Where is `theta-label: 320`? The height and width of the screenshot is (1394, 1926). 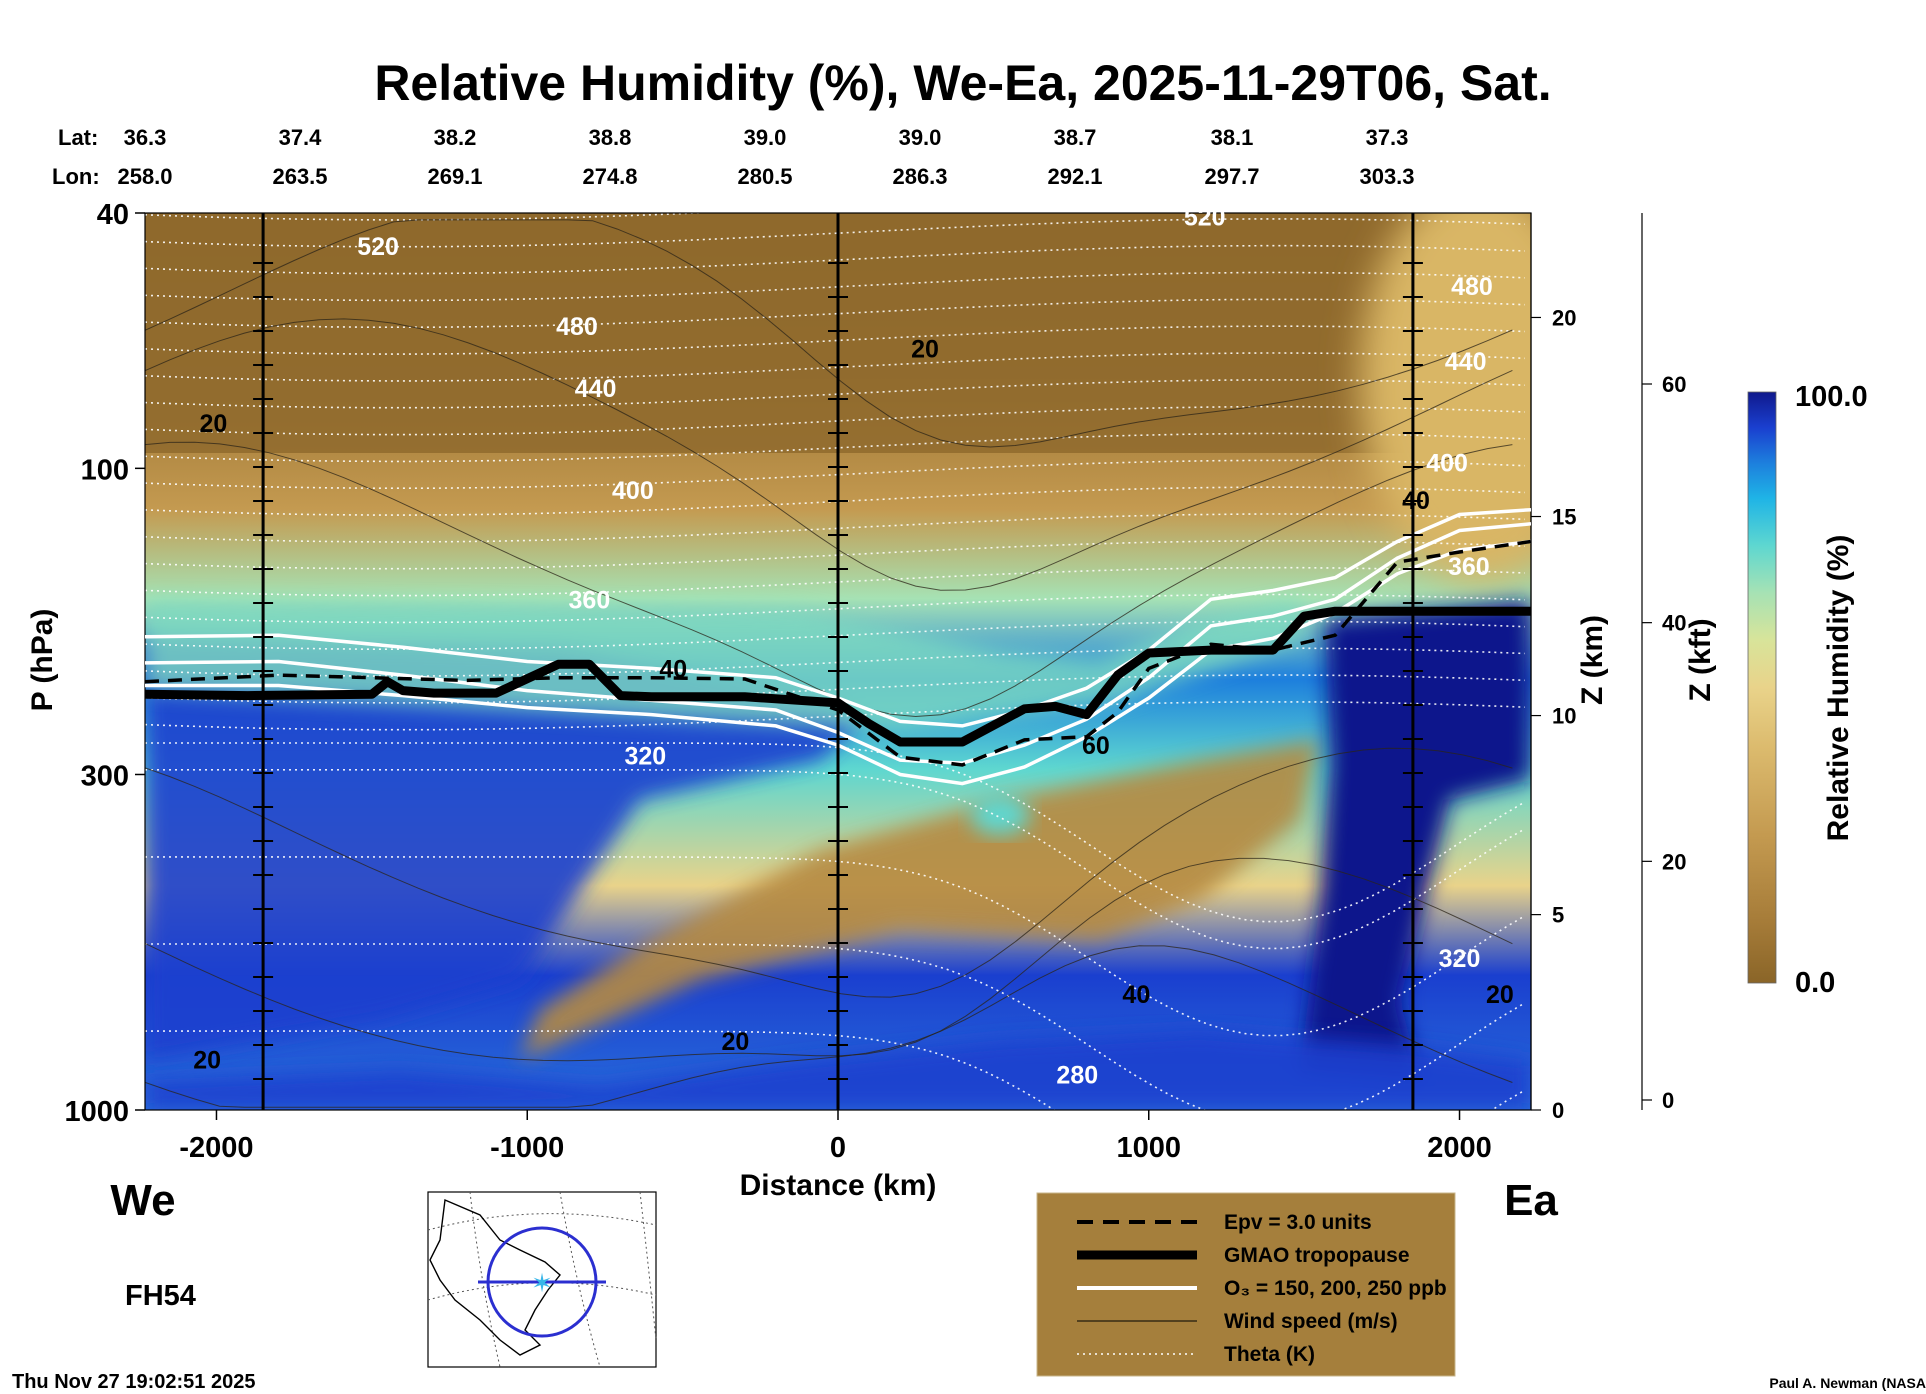 theta-label: 320 is located at coordinates (645, 756).